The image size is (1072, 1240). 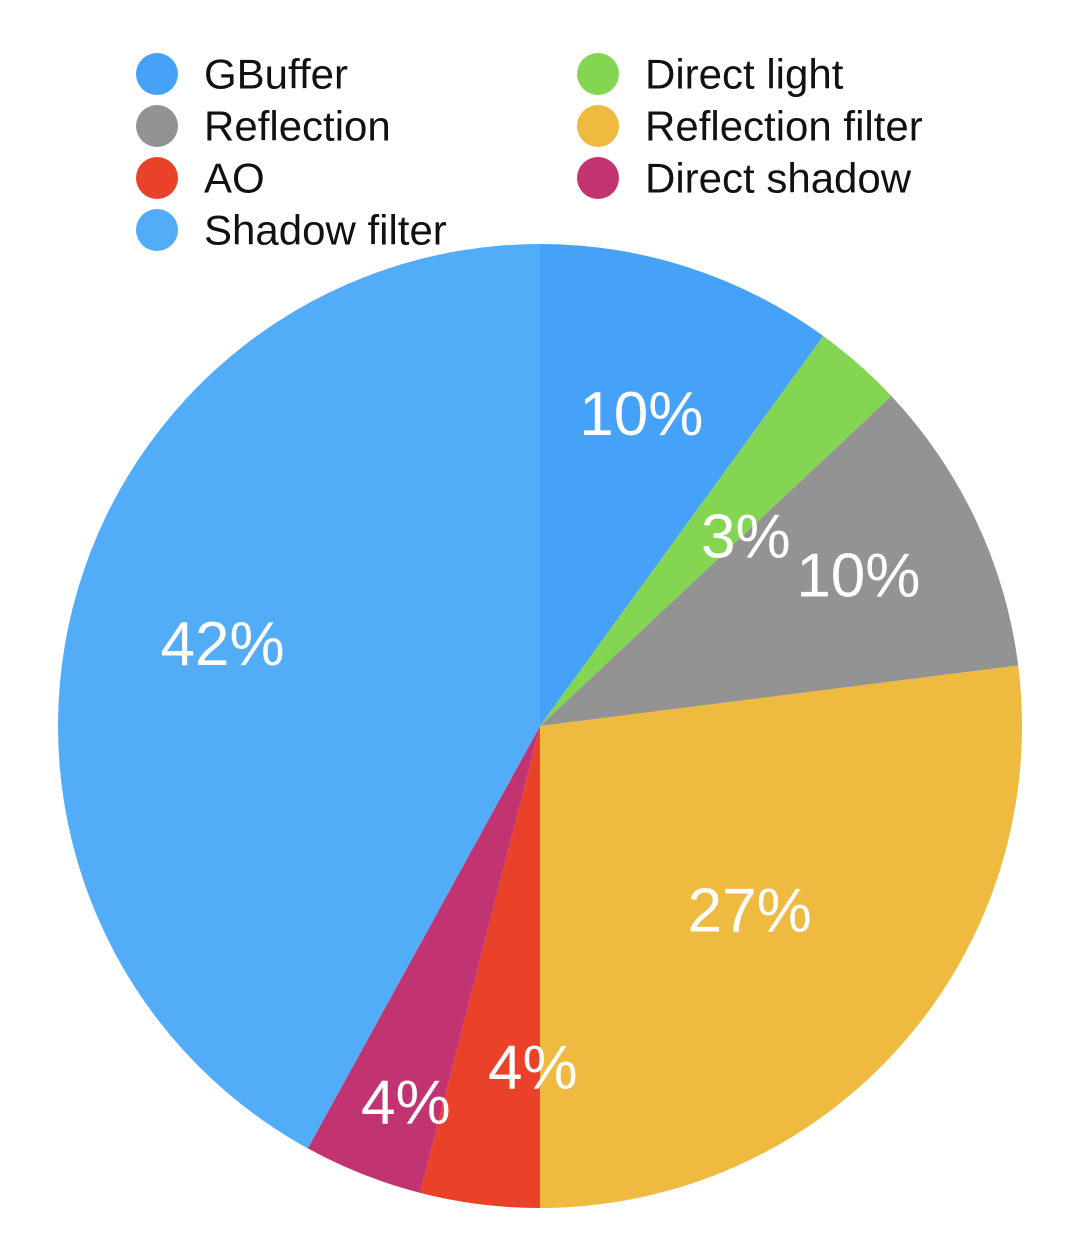 I want to click on legend-label-shadow-filter: Shadow filter, so click(x=325, y=230).